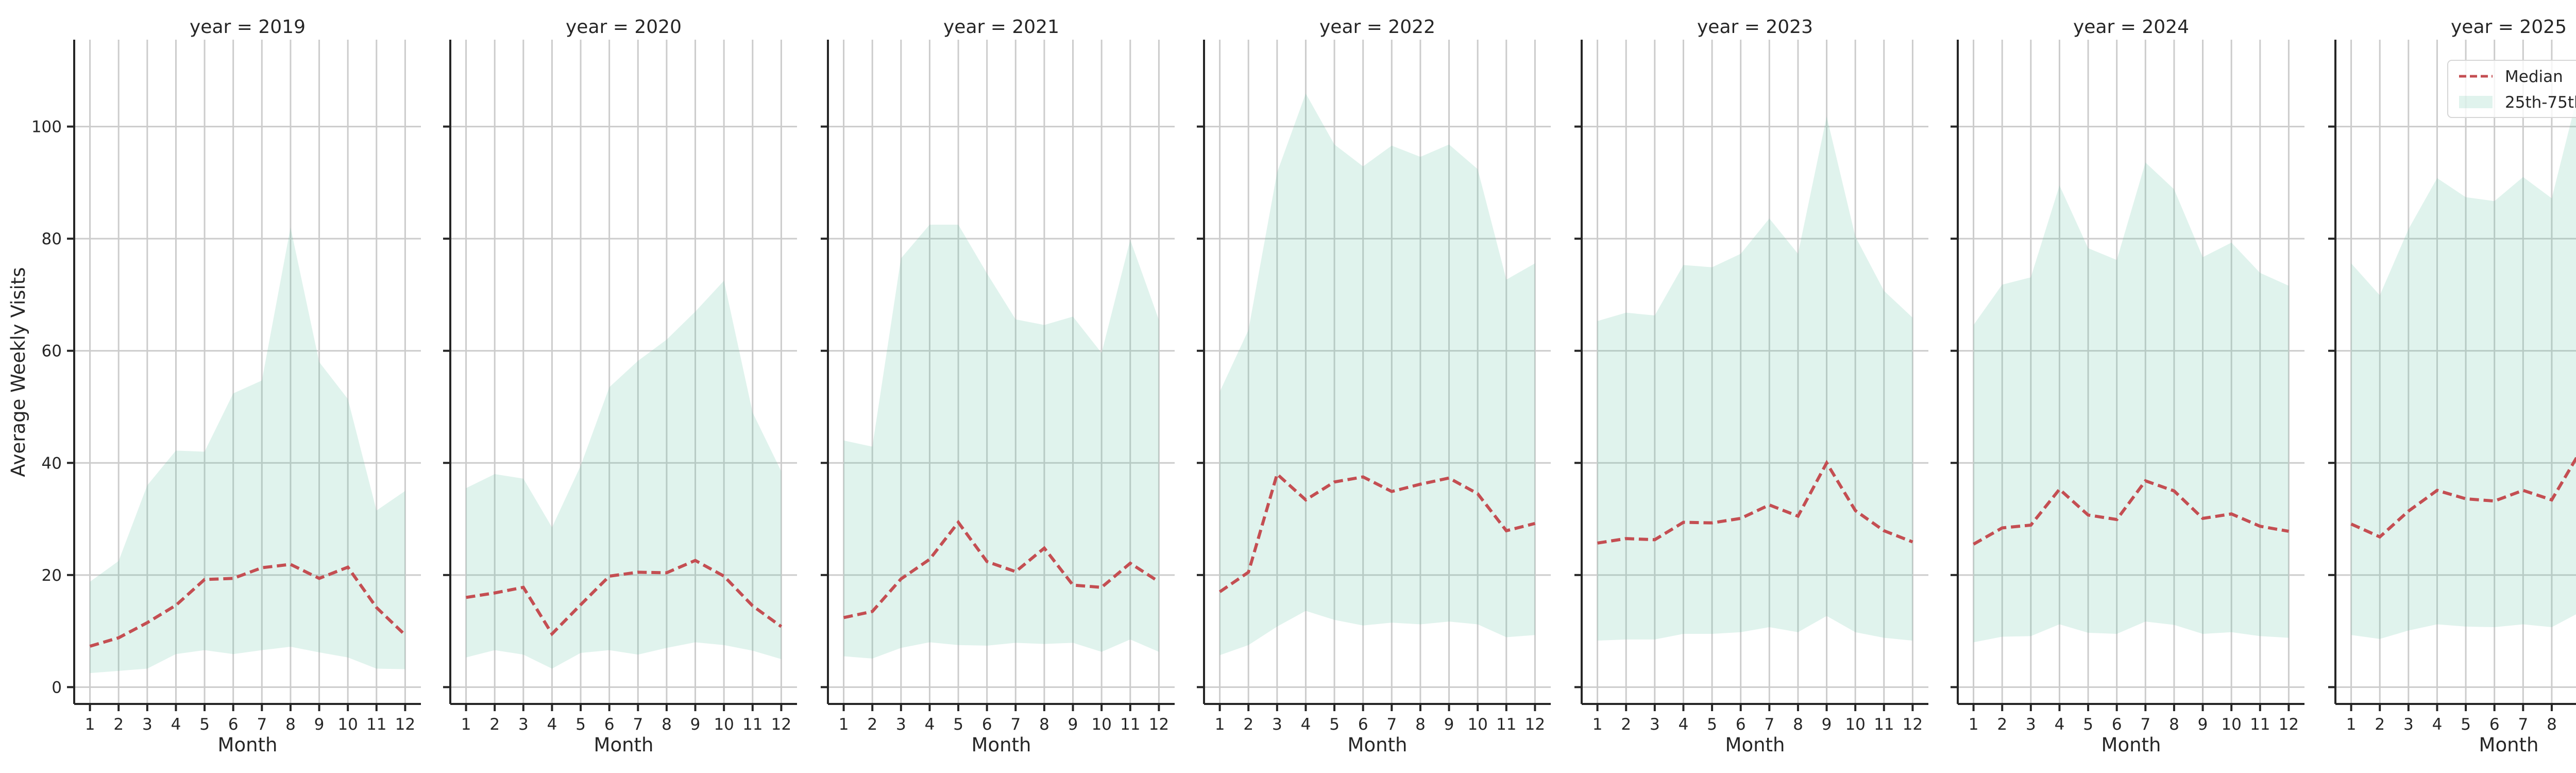 The image size is (2576, 773). What do you see at coordinates (2131, 27) in the screenshot?
I see `facet-title: year = 2024` at bounding box center [2131, 27].